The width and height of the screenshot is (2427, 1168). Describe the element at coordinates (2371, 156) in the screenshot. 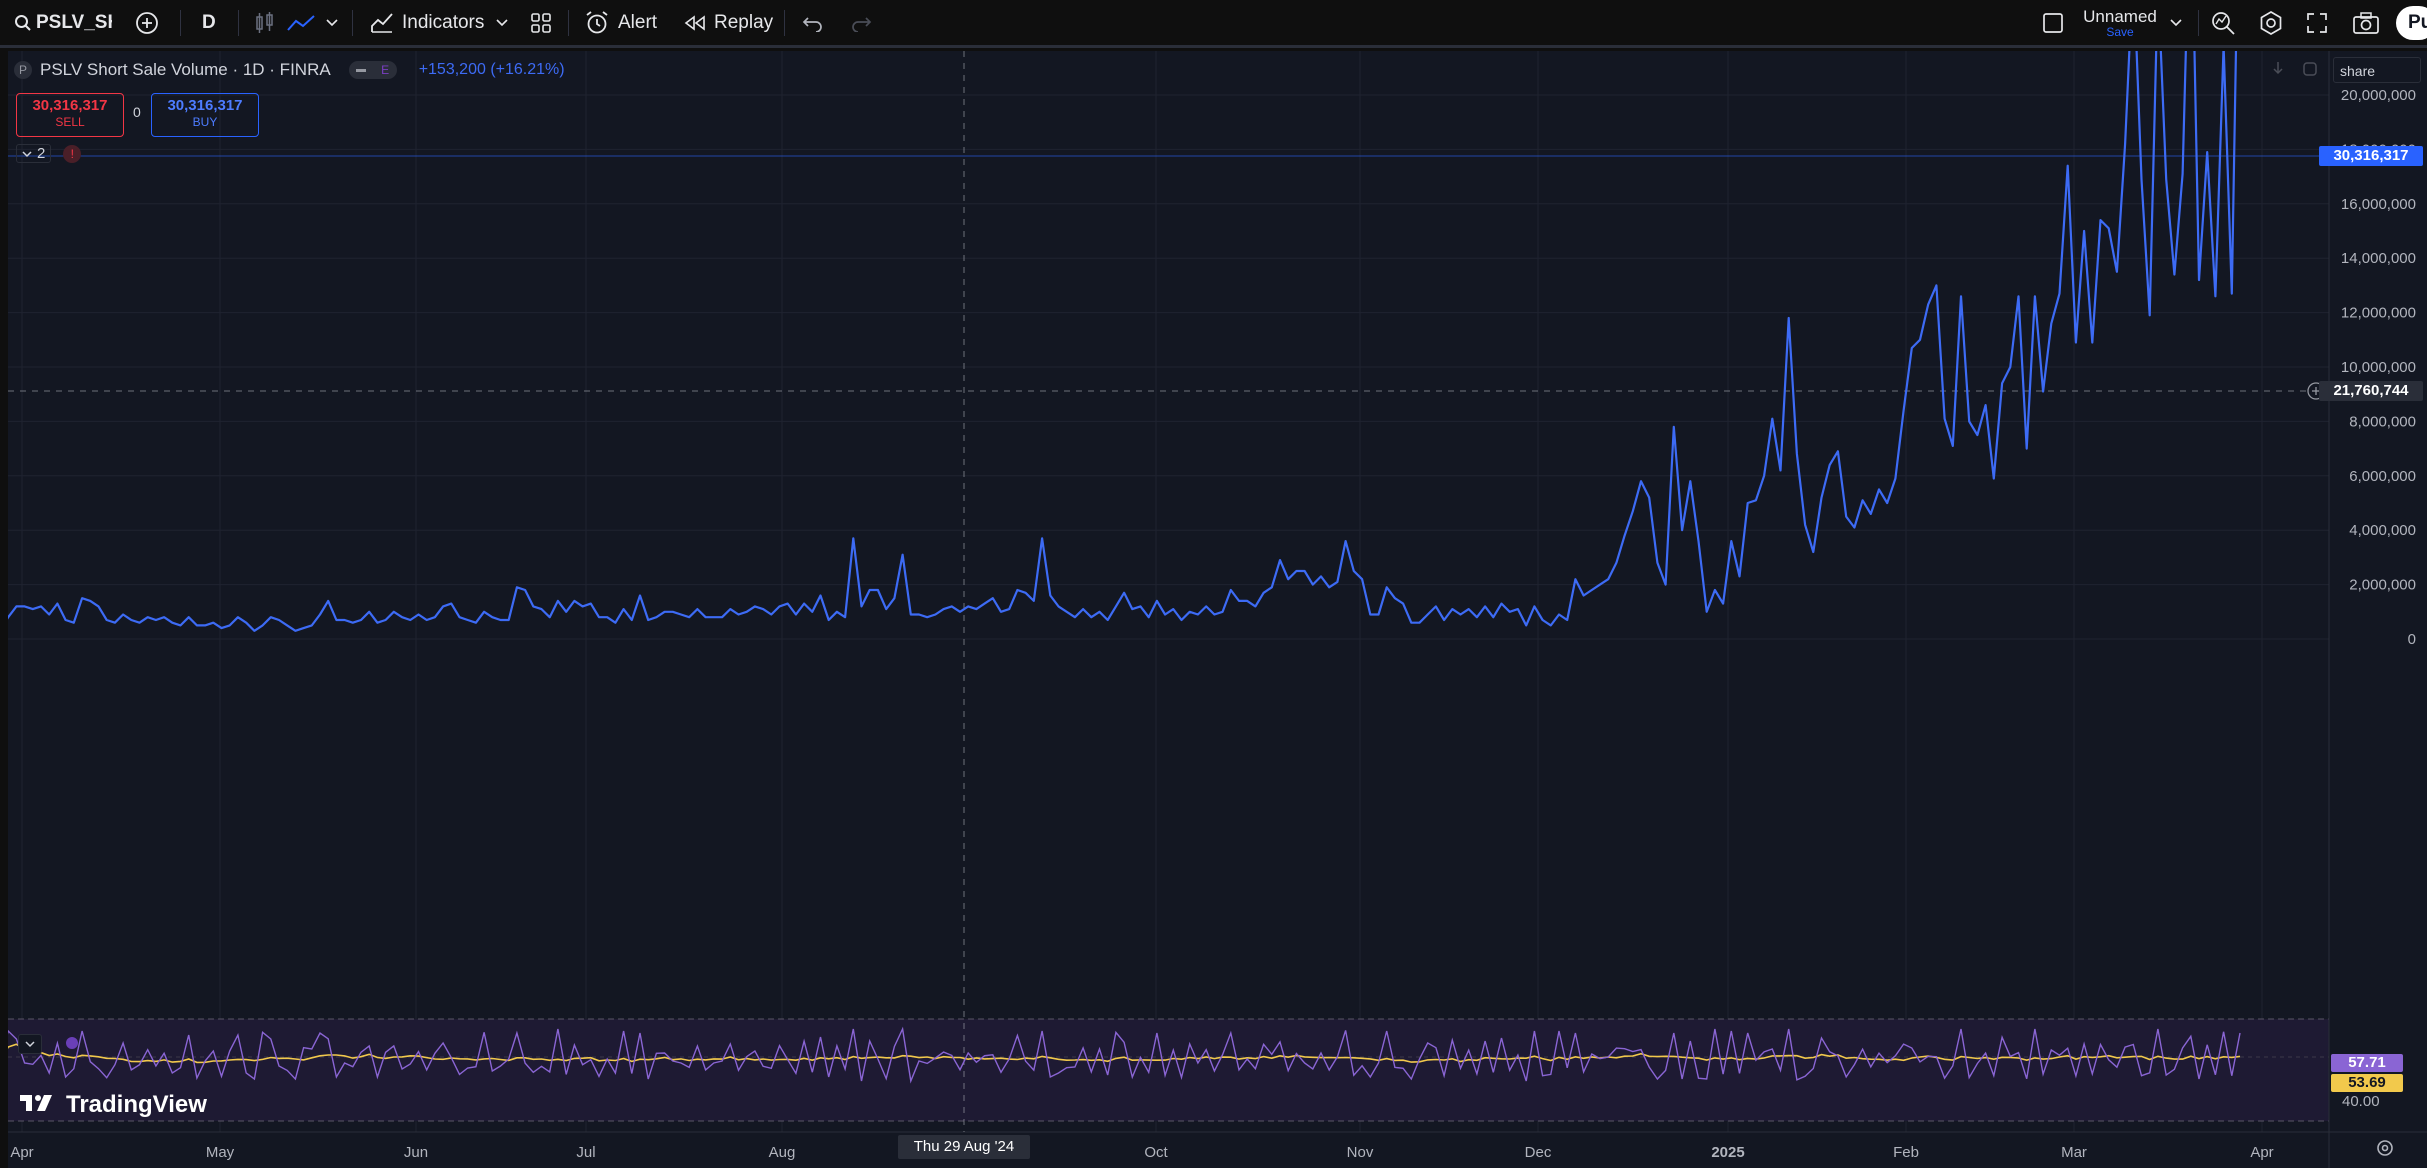

I see `last-value-tag: 30,316,317` at that location.